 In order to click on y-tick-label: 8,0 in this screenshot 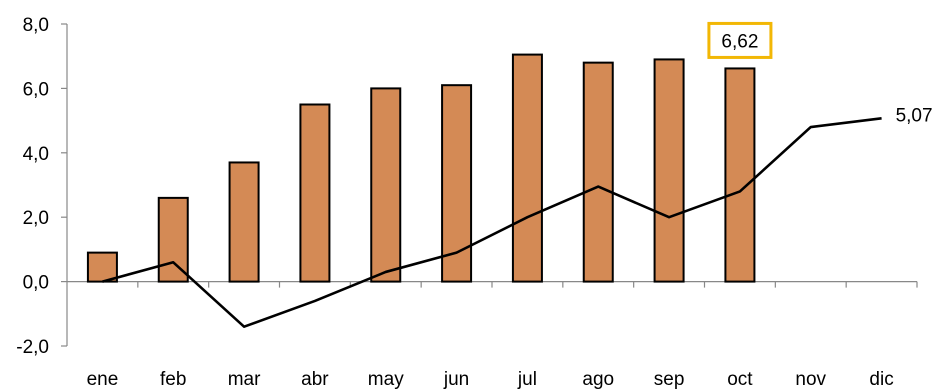, I will do `click(36, 25)`.